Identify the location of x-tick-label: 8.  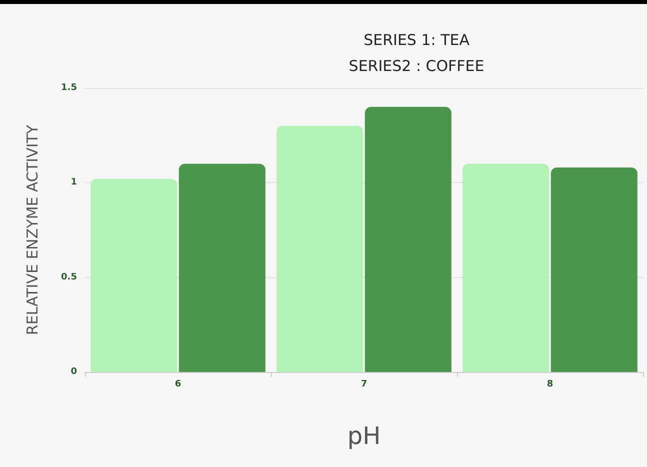
(550, 385).